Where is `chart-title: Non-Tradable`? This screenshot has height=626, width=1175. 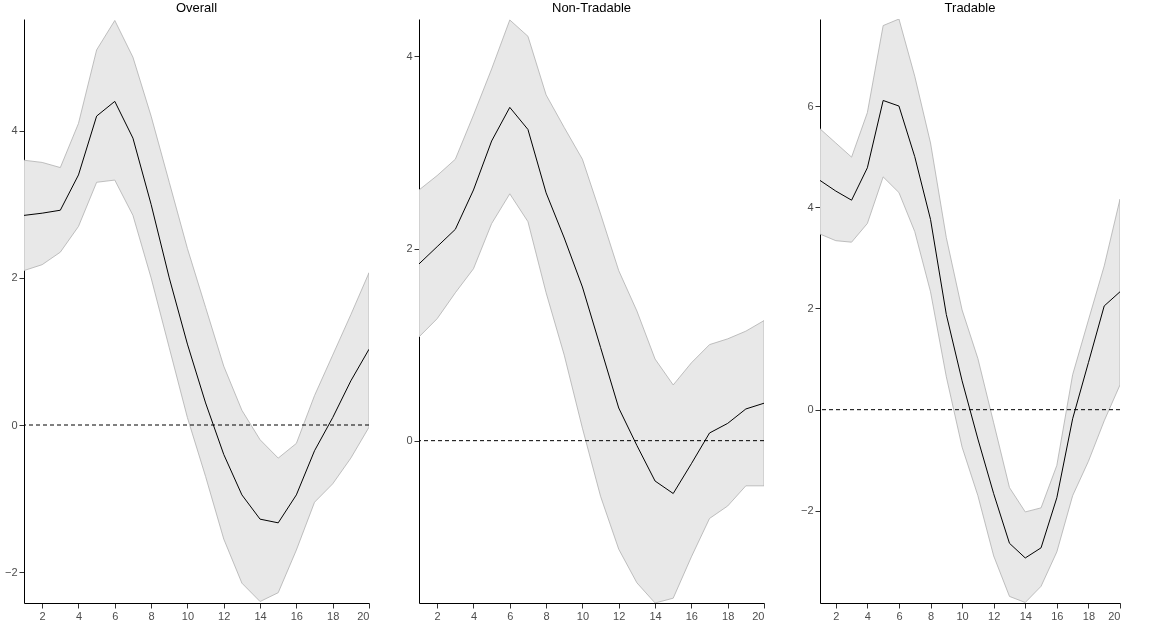
chart-title: Non-Tradable is located at coordinates (591, 7).